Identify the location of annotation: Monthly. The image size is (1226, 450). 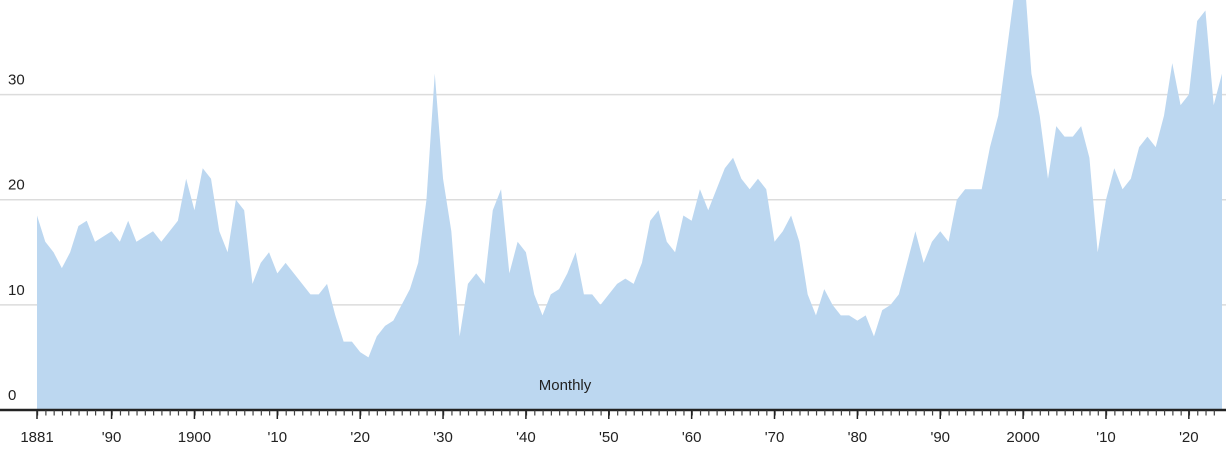
(565, 385).